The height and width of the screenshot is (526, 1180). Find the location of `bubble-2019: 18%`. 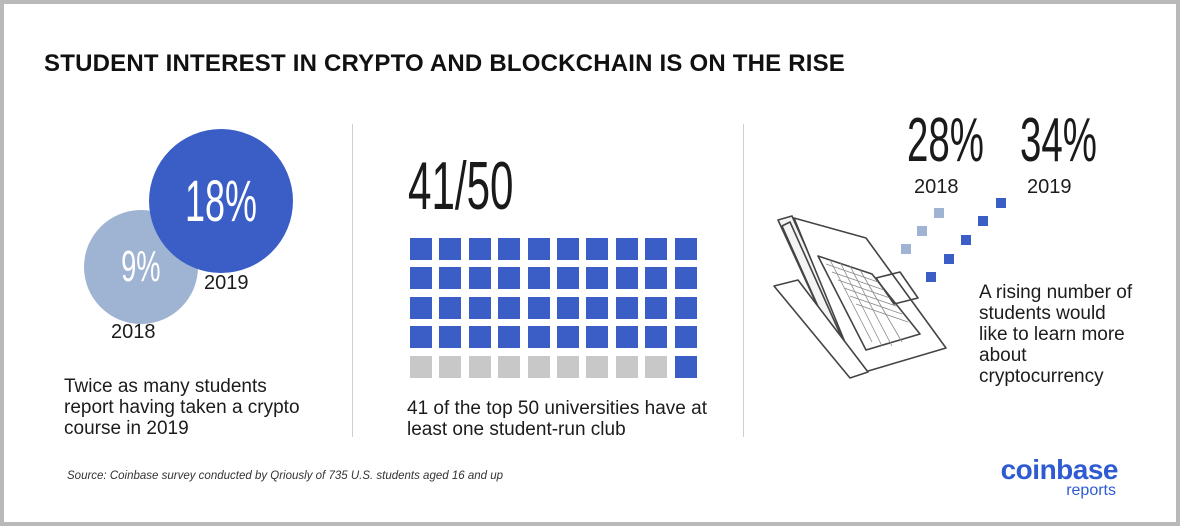

bubble-2019: 18% is located at coordinates (221, 201).